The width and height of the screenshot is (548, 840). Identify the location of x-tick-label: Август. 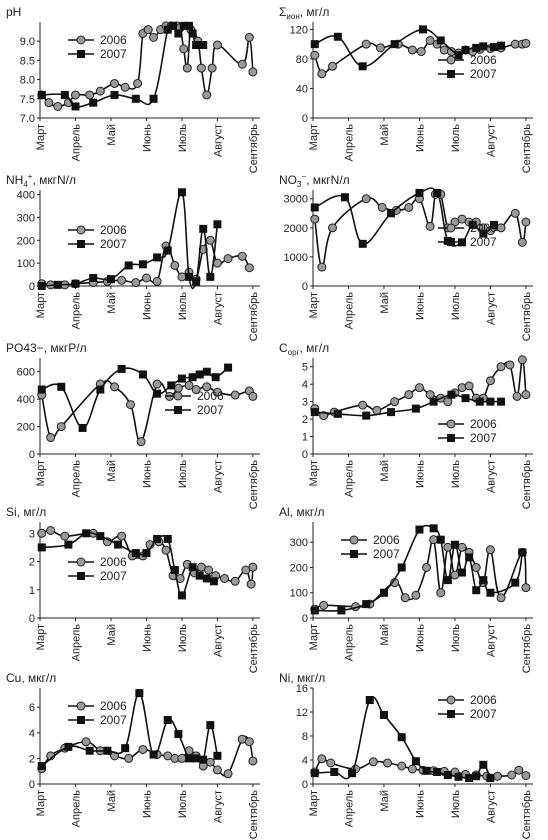
(218, 640).